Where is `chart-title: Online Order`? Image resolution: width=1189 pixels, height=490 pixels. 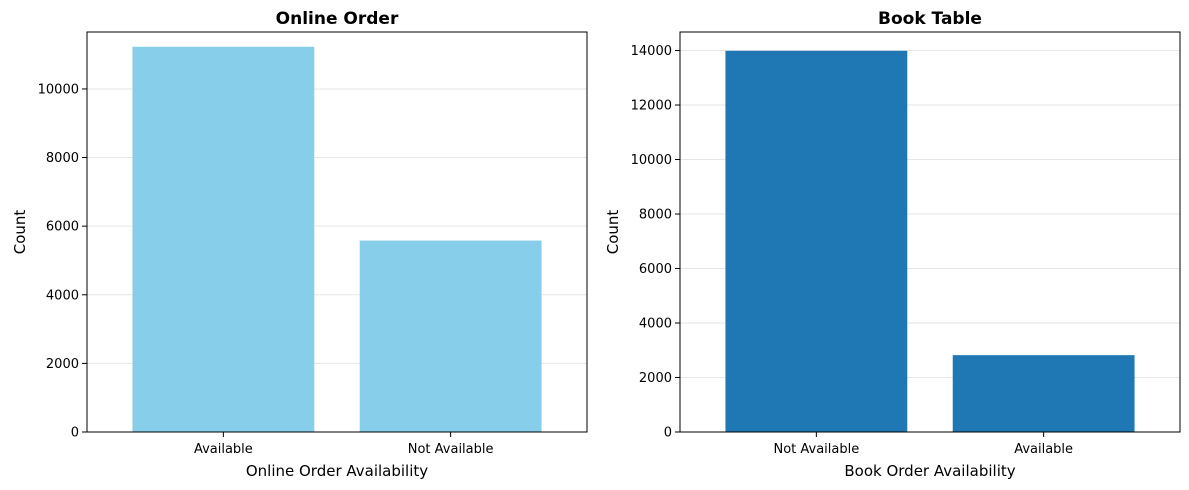 chart-title: Online Order is located at coordinates (337, 19).